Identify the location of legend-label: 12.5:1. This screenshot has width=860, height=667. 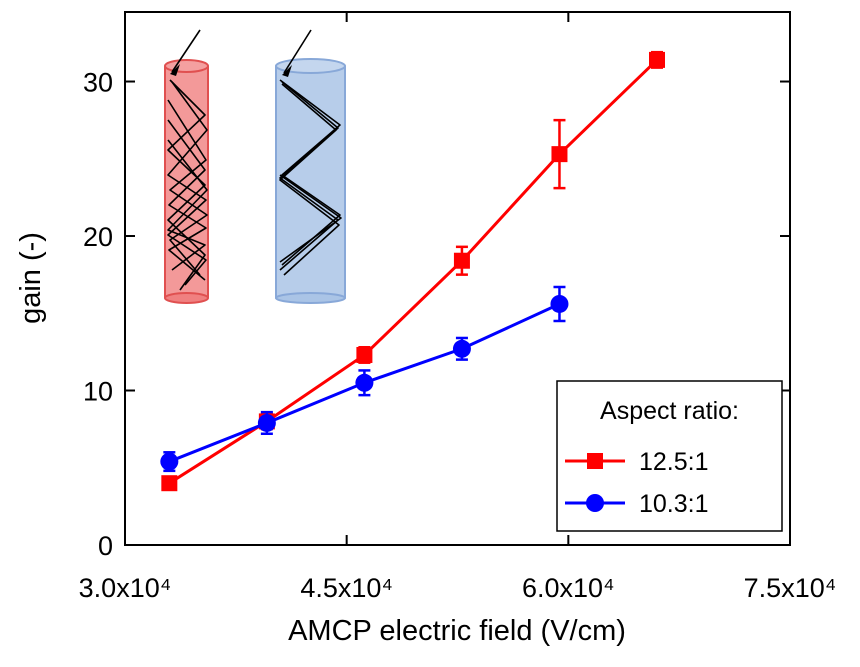
(674, 462).